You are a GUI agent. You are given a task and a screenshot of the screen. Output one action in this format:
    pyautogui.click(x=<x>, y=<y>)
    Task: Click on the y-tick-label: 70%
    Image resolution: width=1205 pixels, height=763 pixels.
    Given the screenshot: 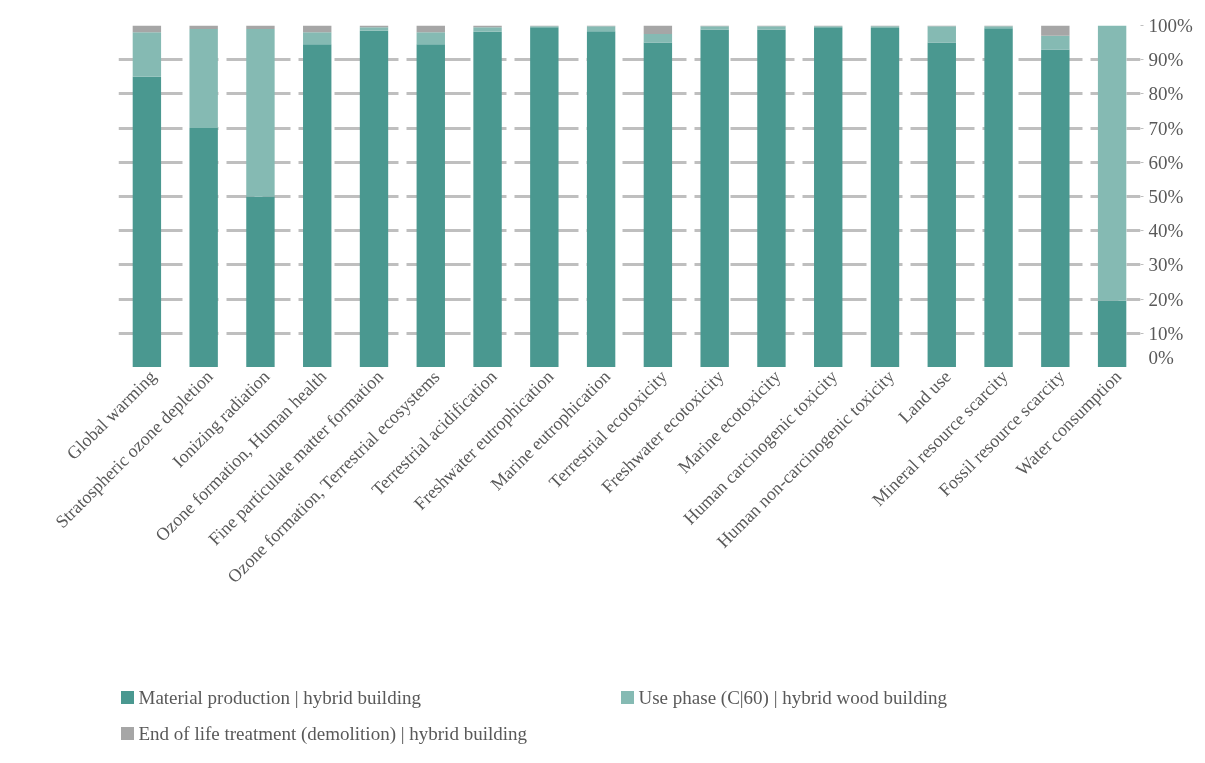 What is the action you would take?
    pyautogui.click(x=1166, y=128)
    